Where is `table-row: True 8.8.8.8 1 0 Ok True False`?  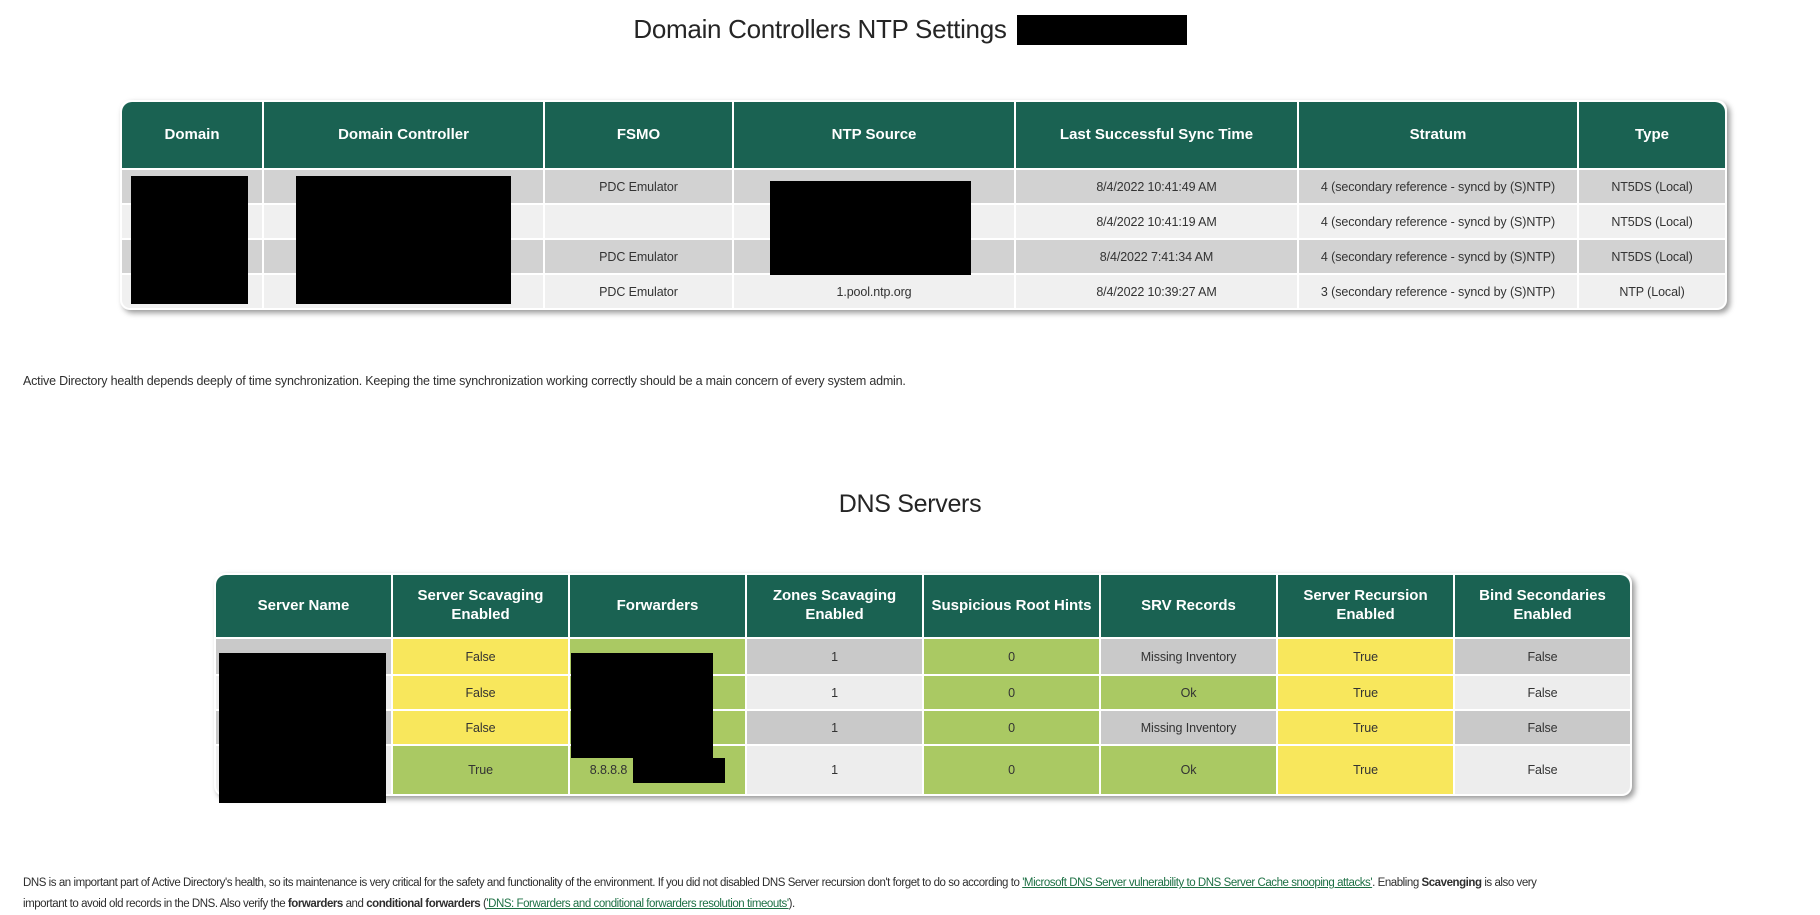 table-row: True 8.8.8.8 1 0 Ok True False is located at coordinates (923, 770).